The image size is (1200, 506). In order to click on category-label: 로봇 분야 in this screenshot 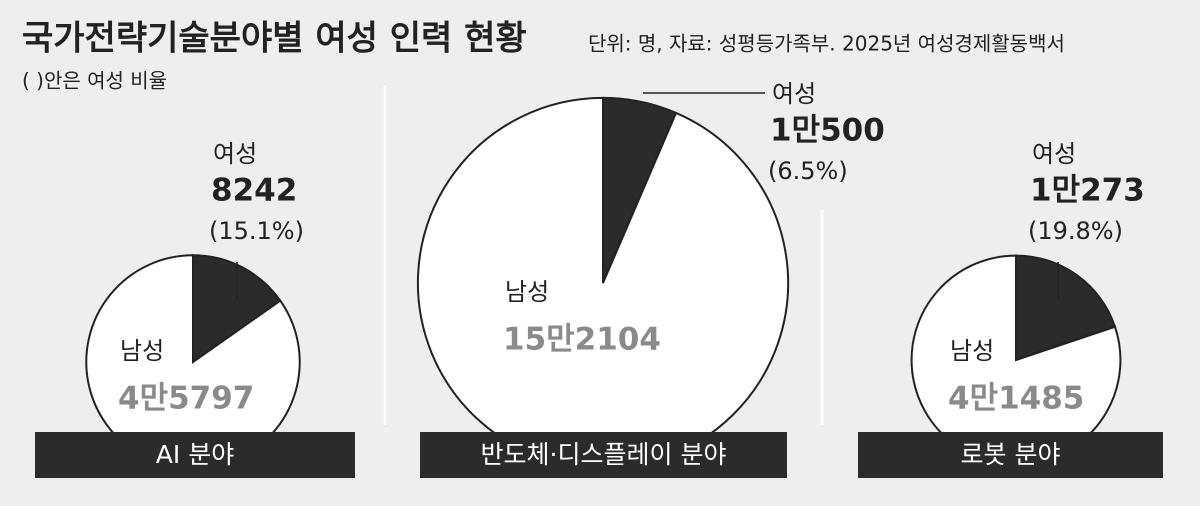, I will do `click(1011, 454)`.